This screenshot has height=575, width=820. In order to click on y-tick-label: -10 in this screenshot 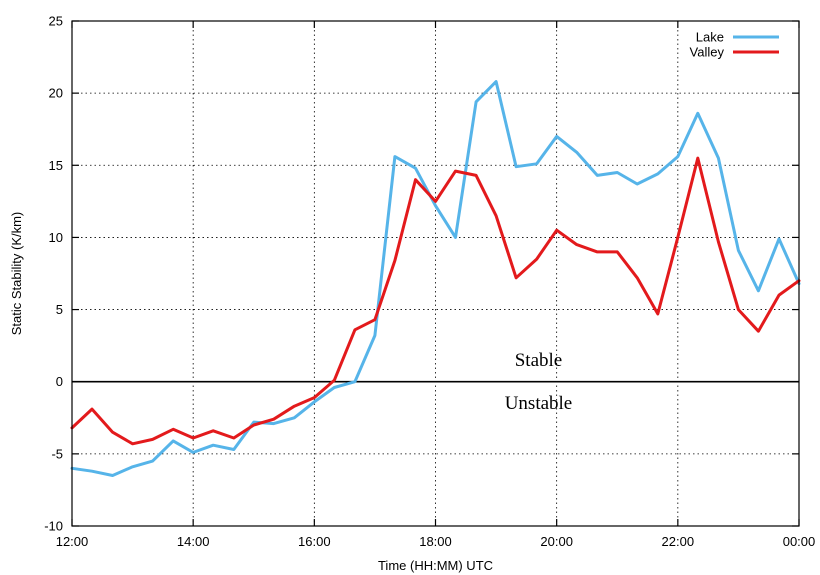, I will do `click(53, 526)`.